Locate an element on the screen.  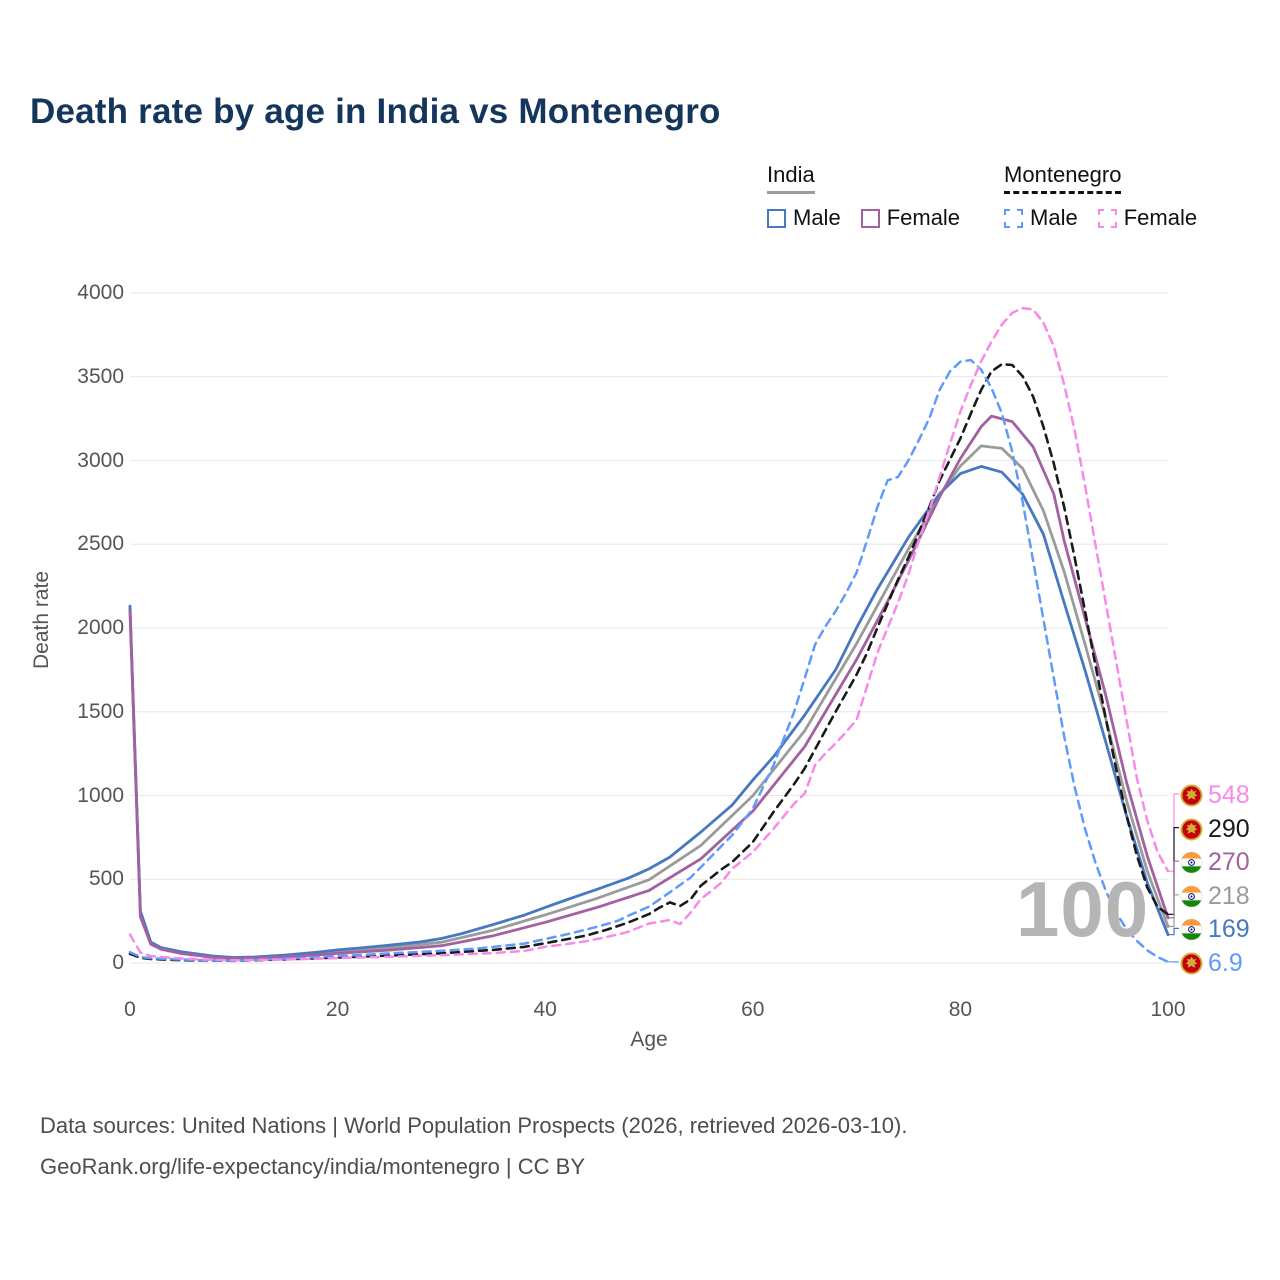
end-label-montenegro-female: 548 is located at coordinates (1215, 795).